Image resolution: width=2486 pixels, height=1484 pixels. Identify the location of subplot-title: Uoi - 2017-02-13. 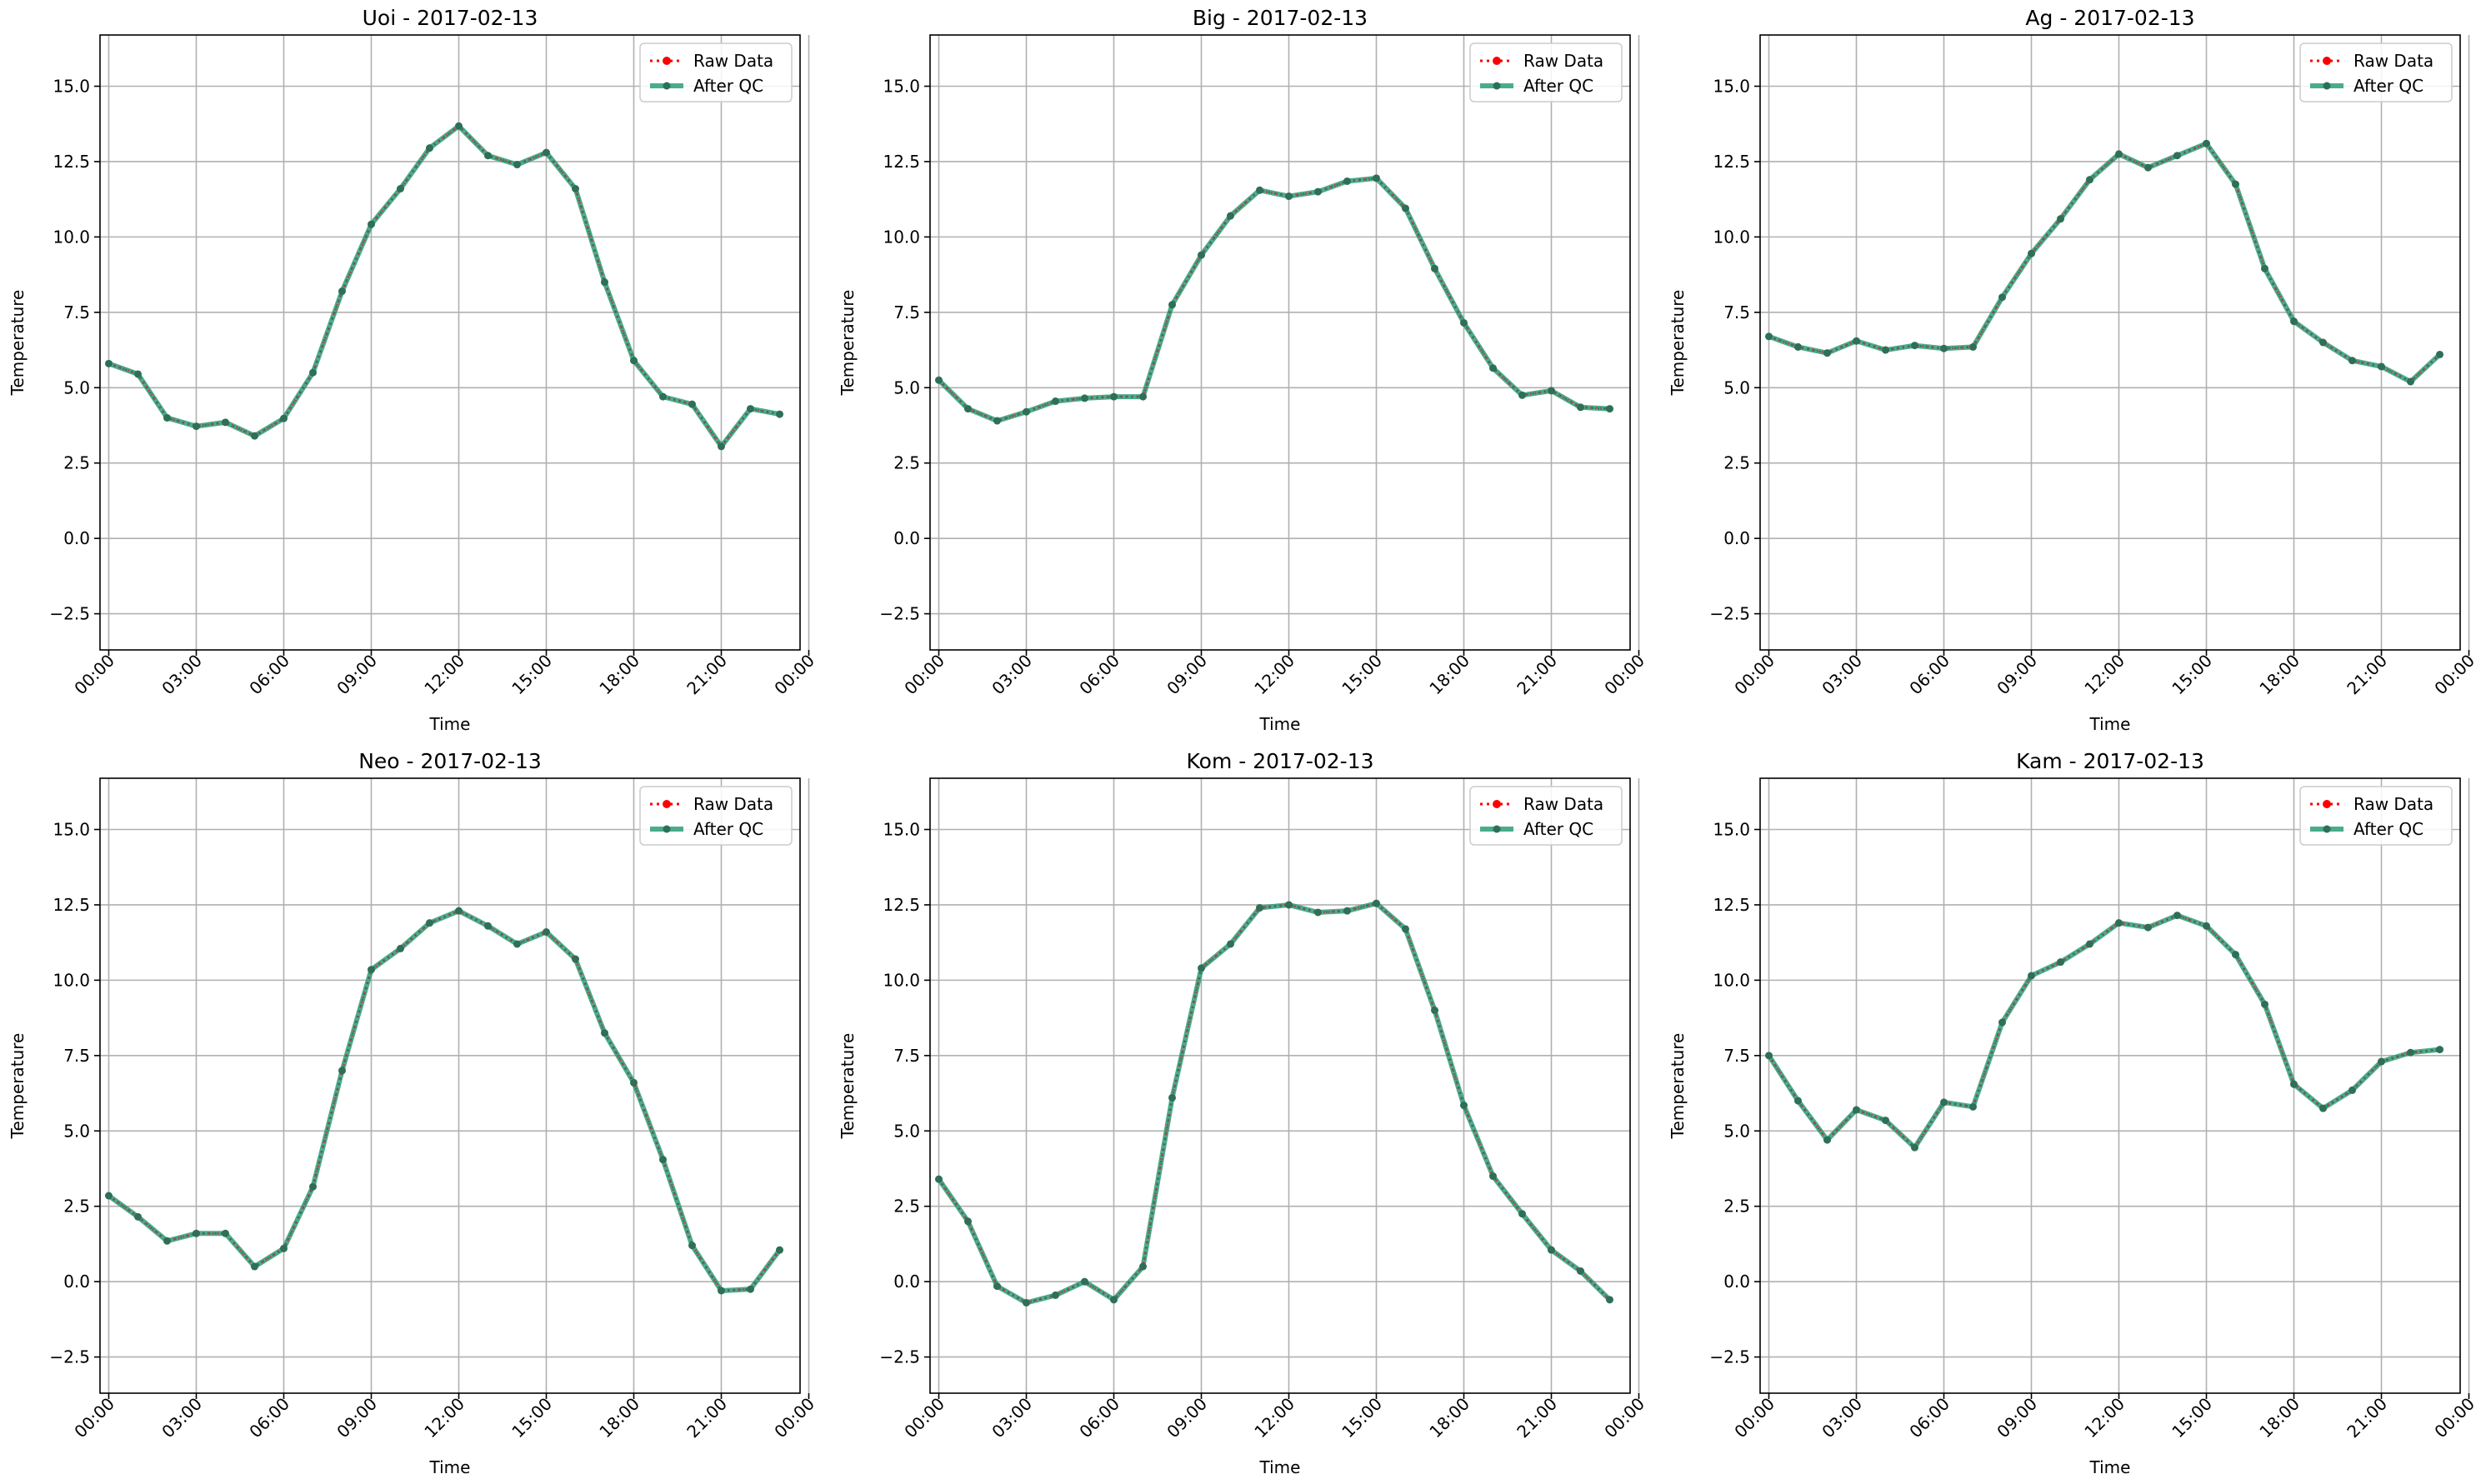
(450, 18).